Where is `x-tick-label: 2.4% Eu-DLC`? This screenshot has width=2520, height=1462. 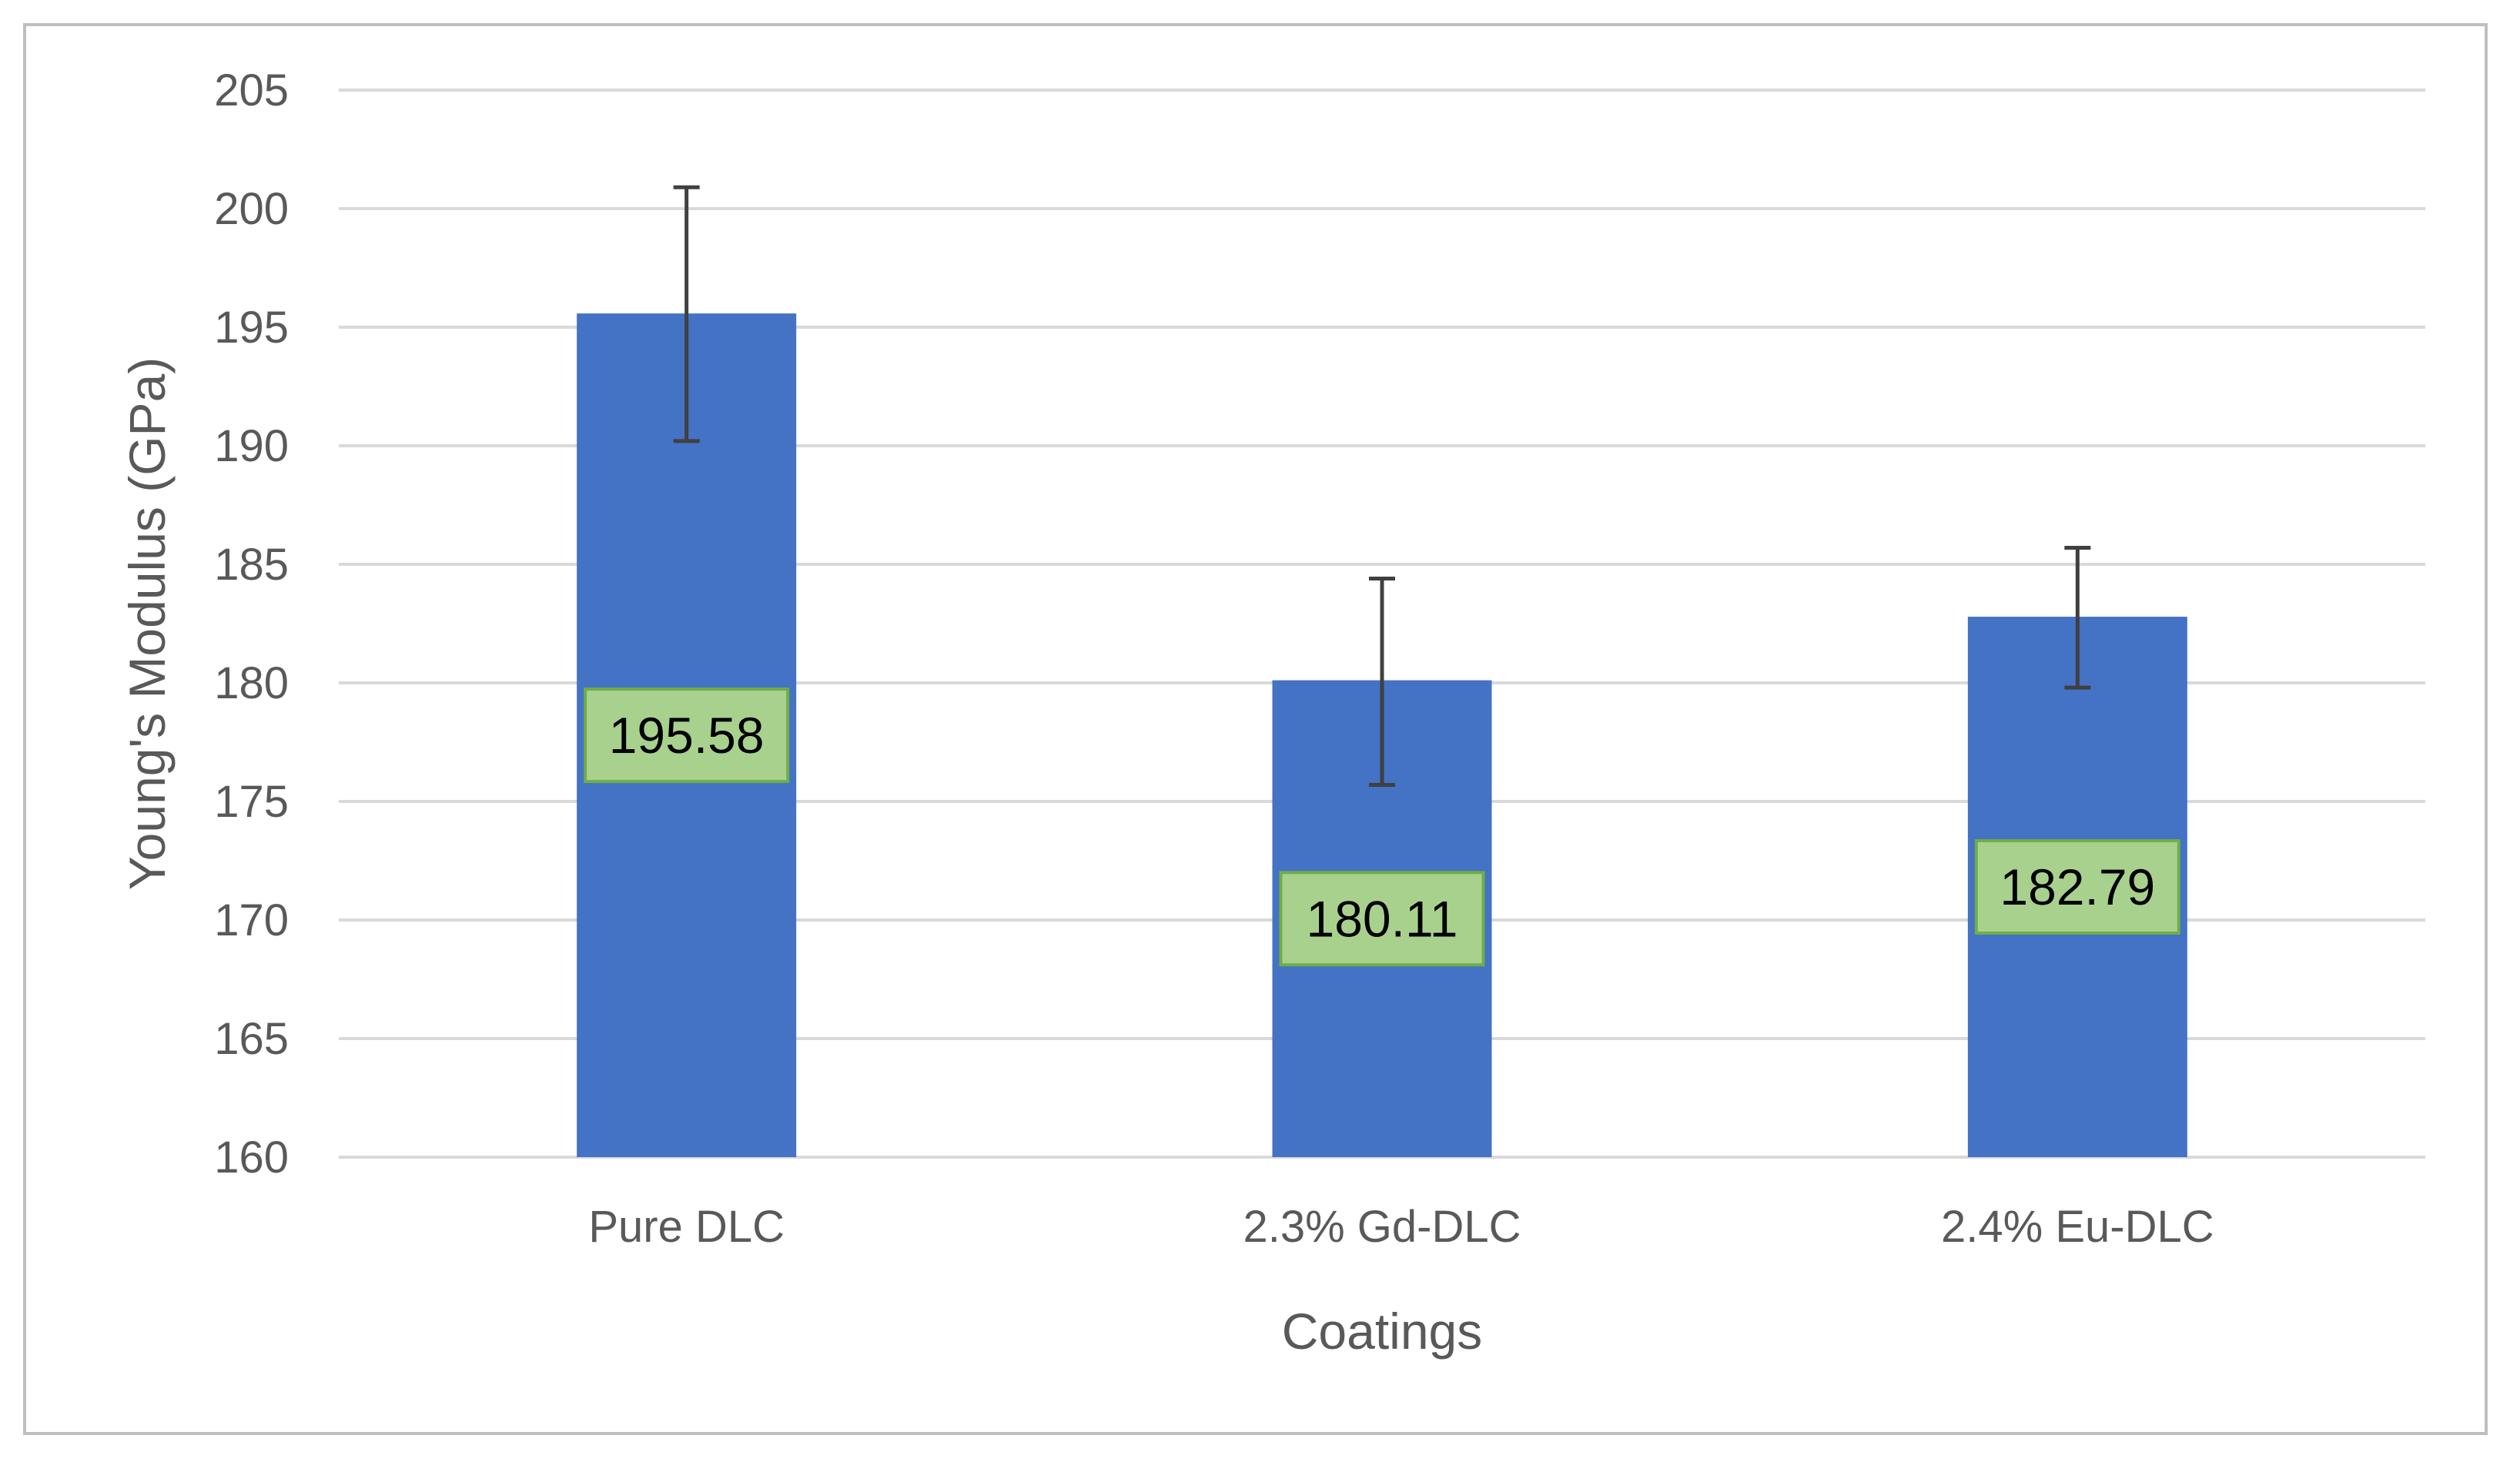
x-tick-label: 2.4% Eu-DLC is located at coordinates (2077, 1227).